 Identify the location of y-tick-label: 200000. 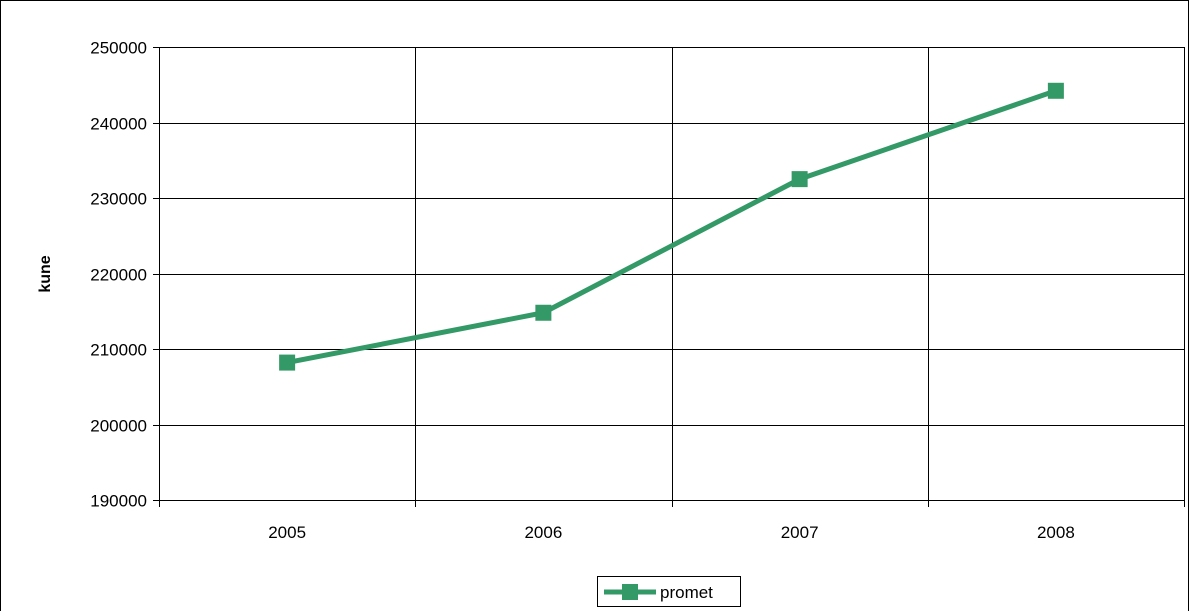
(118, 426).